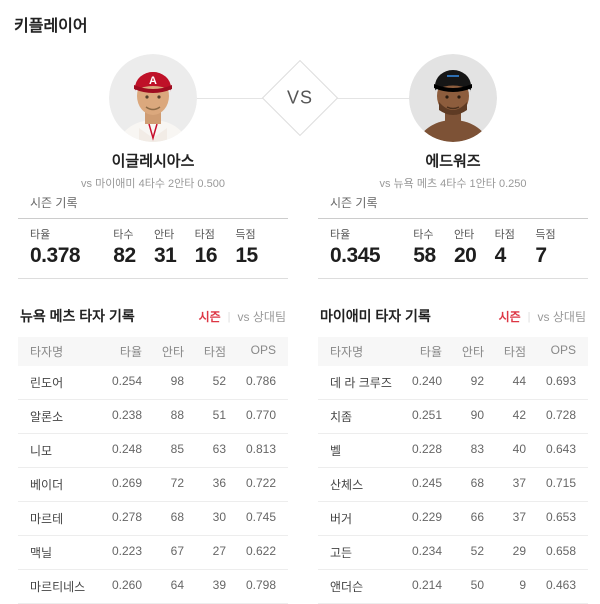 The width and height of the screenshot is (600, 604). I want to click on batter-name: 니모, so click(41, 451).